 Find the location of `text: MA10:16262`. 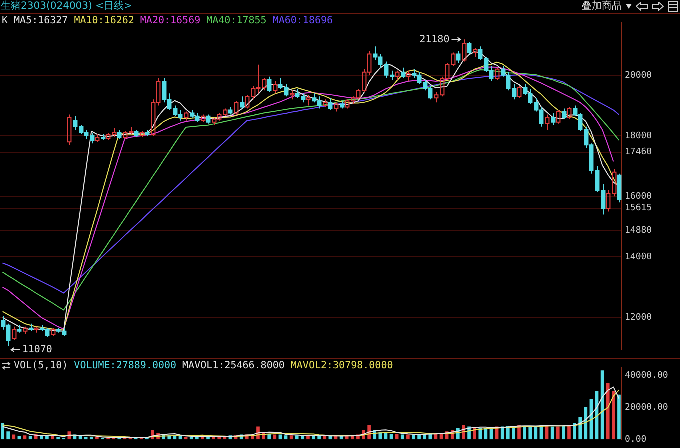

text: MA10:16262 is located at coordinates (104, 21).